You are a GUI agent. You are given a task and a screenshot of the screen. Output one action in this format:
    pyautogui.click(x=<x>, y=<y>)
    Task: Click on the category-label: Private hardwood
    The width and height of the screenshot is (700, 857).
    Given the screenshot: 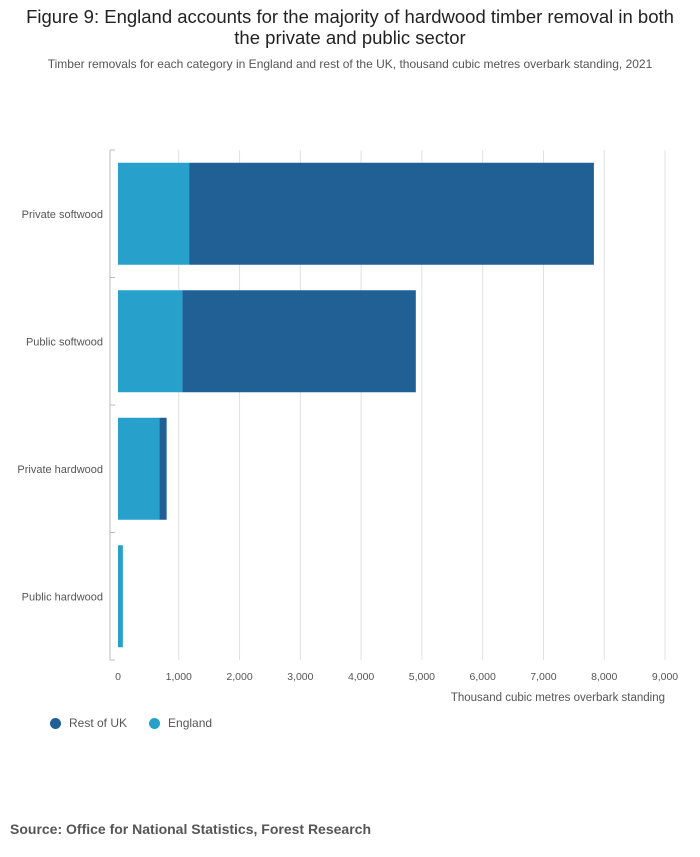 What is the action you would take?
    pyautogui.click(x=60, y=470)
    